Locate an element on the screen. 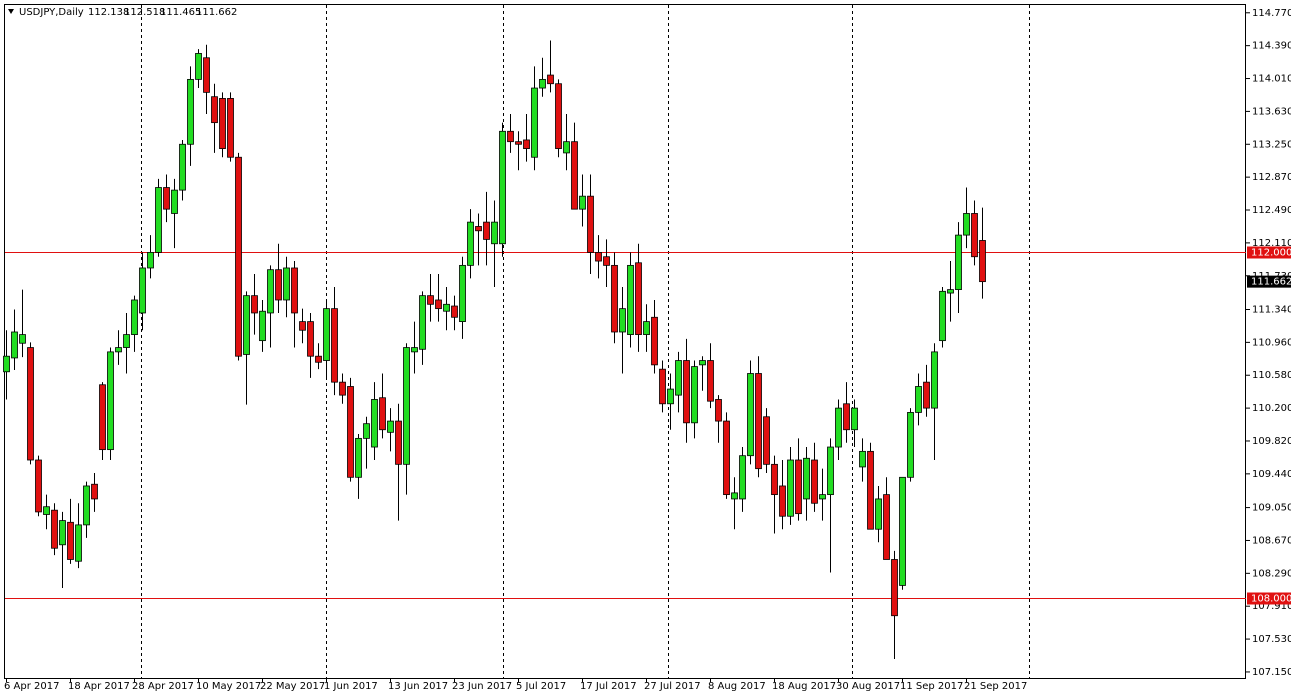  x-tick-label: 21 Sep 2017 is located at coordinates (995, 686).